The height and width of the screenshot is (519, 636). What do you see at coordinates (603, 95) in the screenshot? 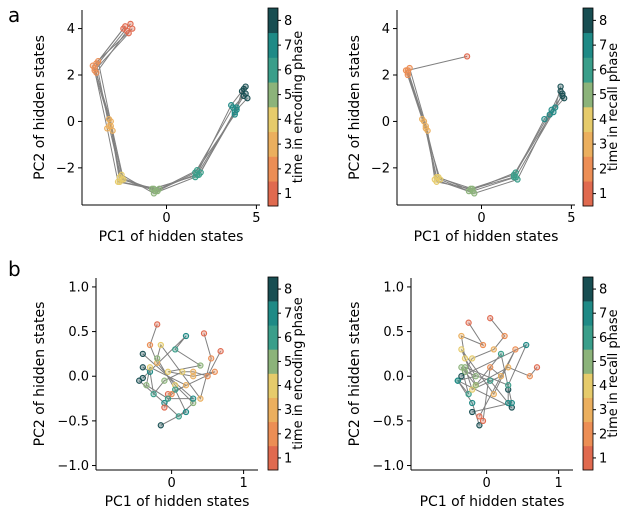
I see `colorbar-tick-label: 5` at bounding box center [603, 95].